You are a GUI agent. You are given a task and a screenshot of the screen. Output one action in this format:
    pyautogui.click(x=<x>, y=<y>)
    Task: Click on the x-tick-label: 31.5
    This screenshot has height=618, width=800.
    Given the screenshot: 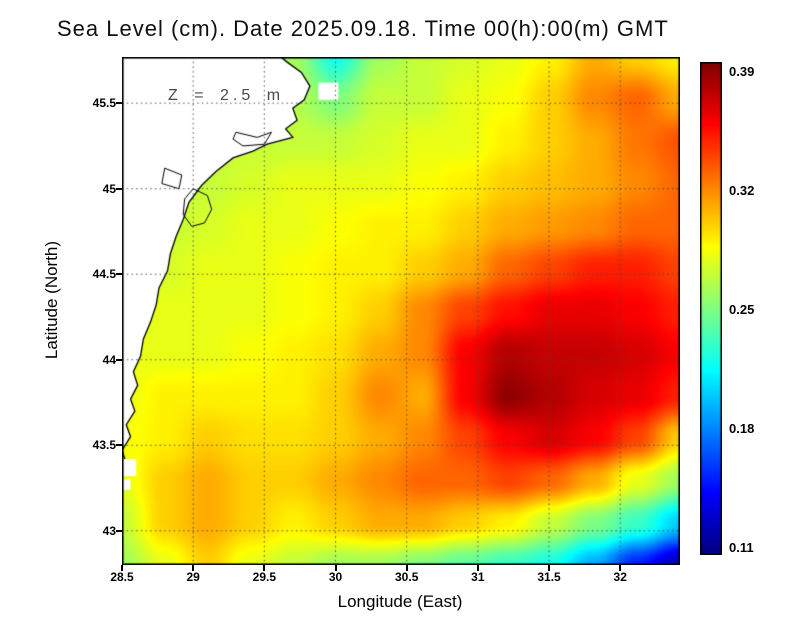 What is the action you would take?
    pyautogui.click(x=549, y=577)
    